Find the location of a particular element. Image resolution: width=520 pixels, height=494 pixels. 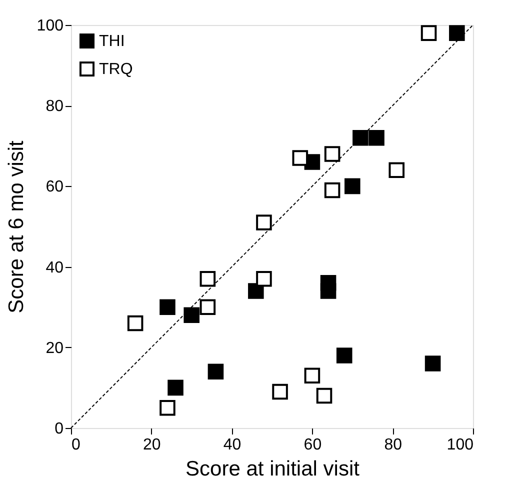

y-tick-label: 80 is located at coordinates (55, 107).